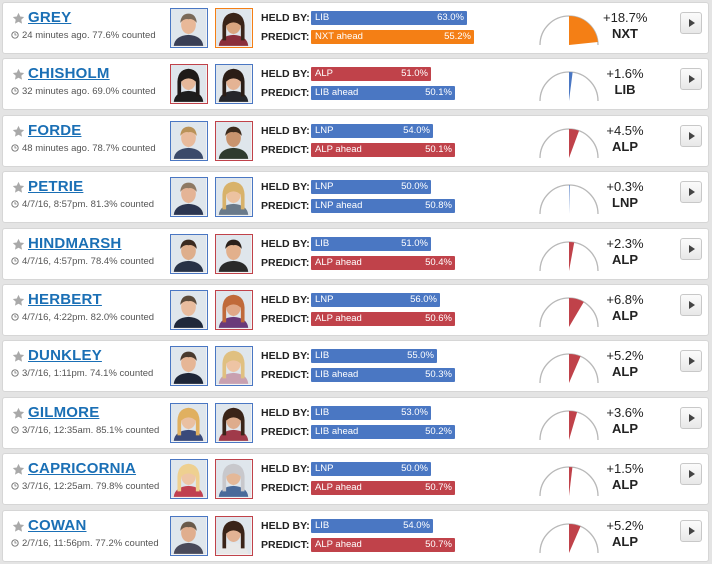 The width and height of the screenshot is (712, 564). What do you see at coordinates (57, 525) in the screenshot?
I see `seat-name-link: COWAN` at bounding box center [57, 525].